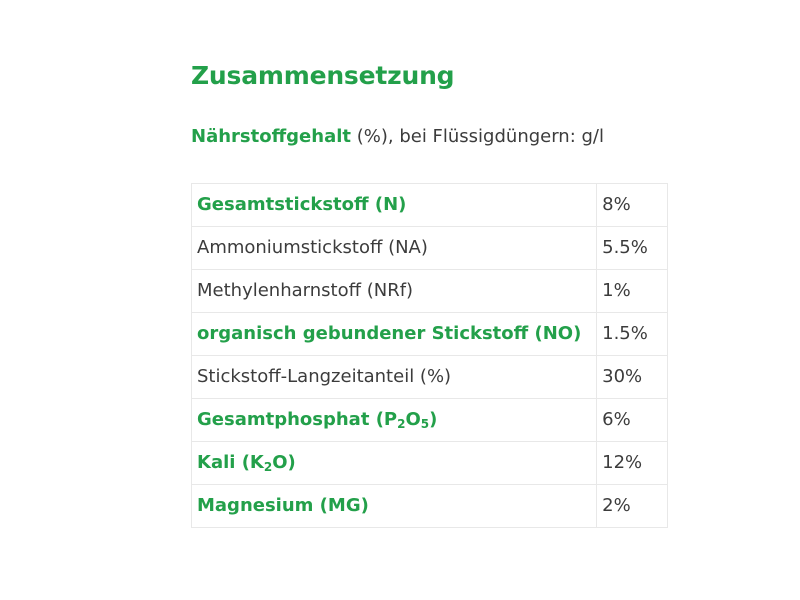 The height and width of the screenshot is (600, 800). I want to click on nutrient-name: Methylenharnstoff (NRf), so click(394, 291).